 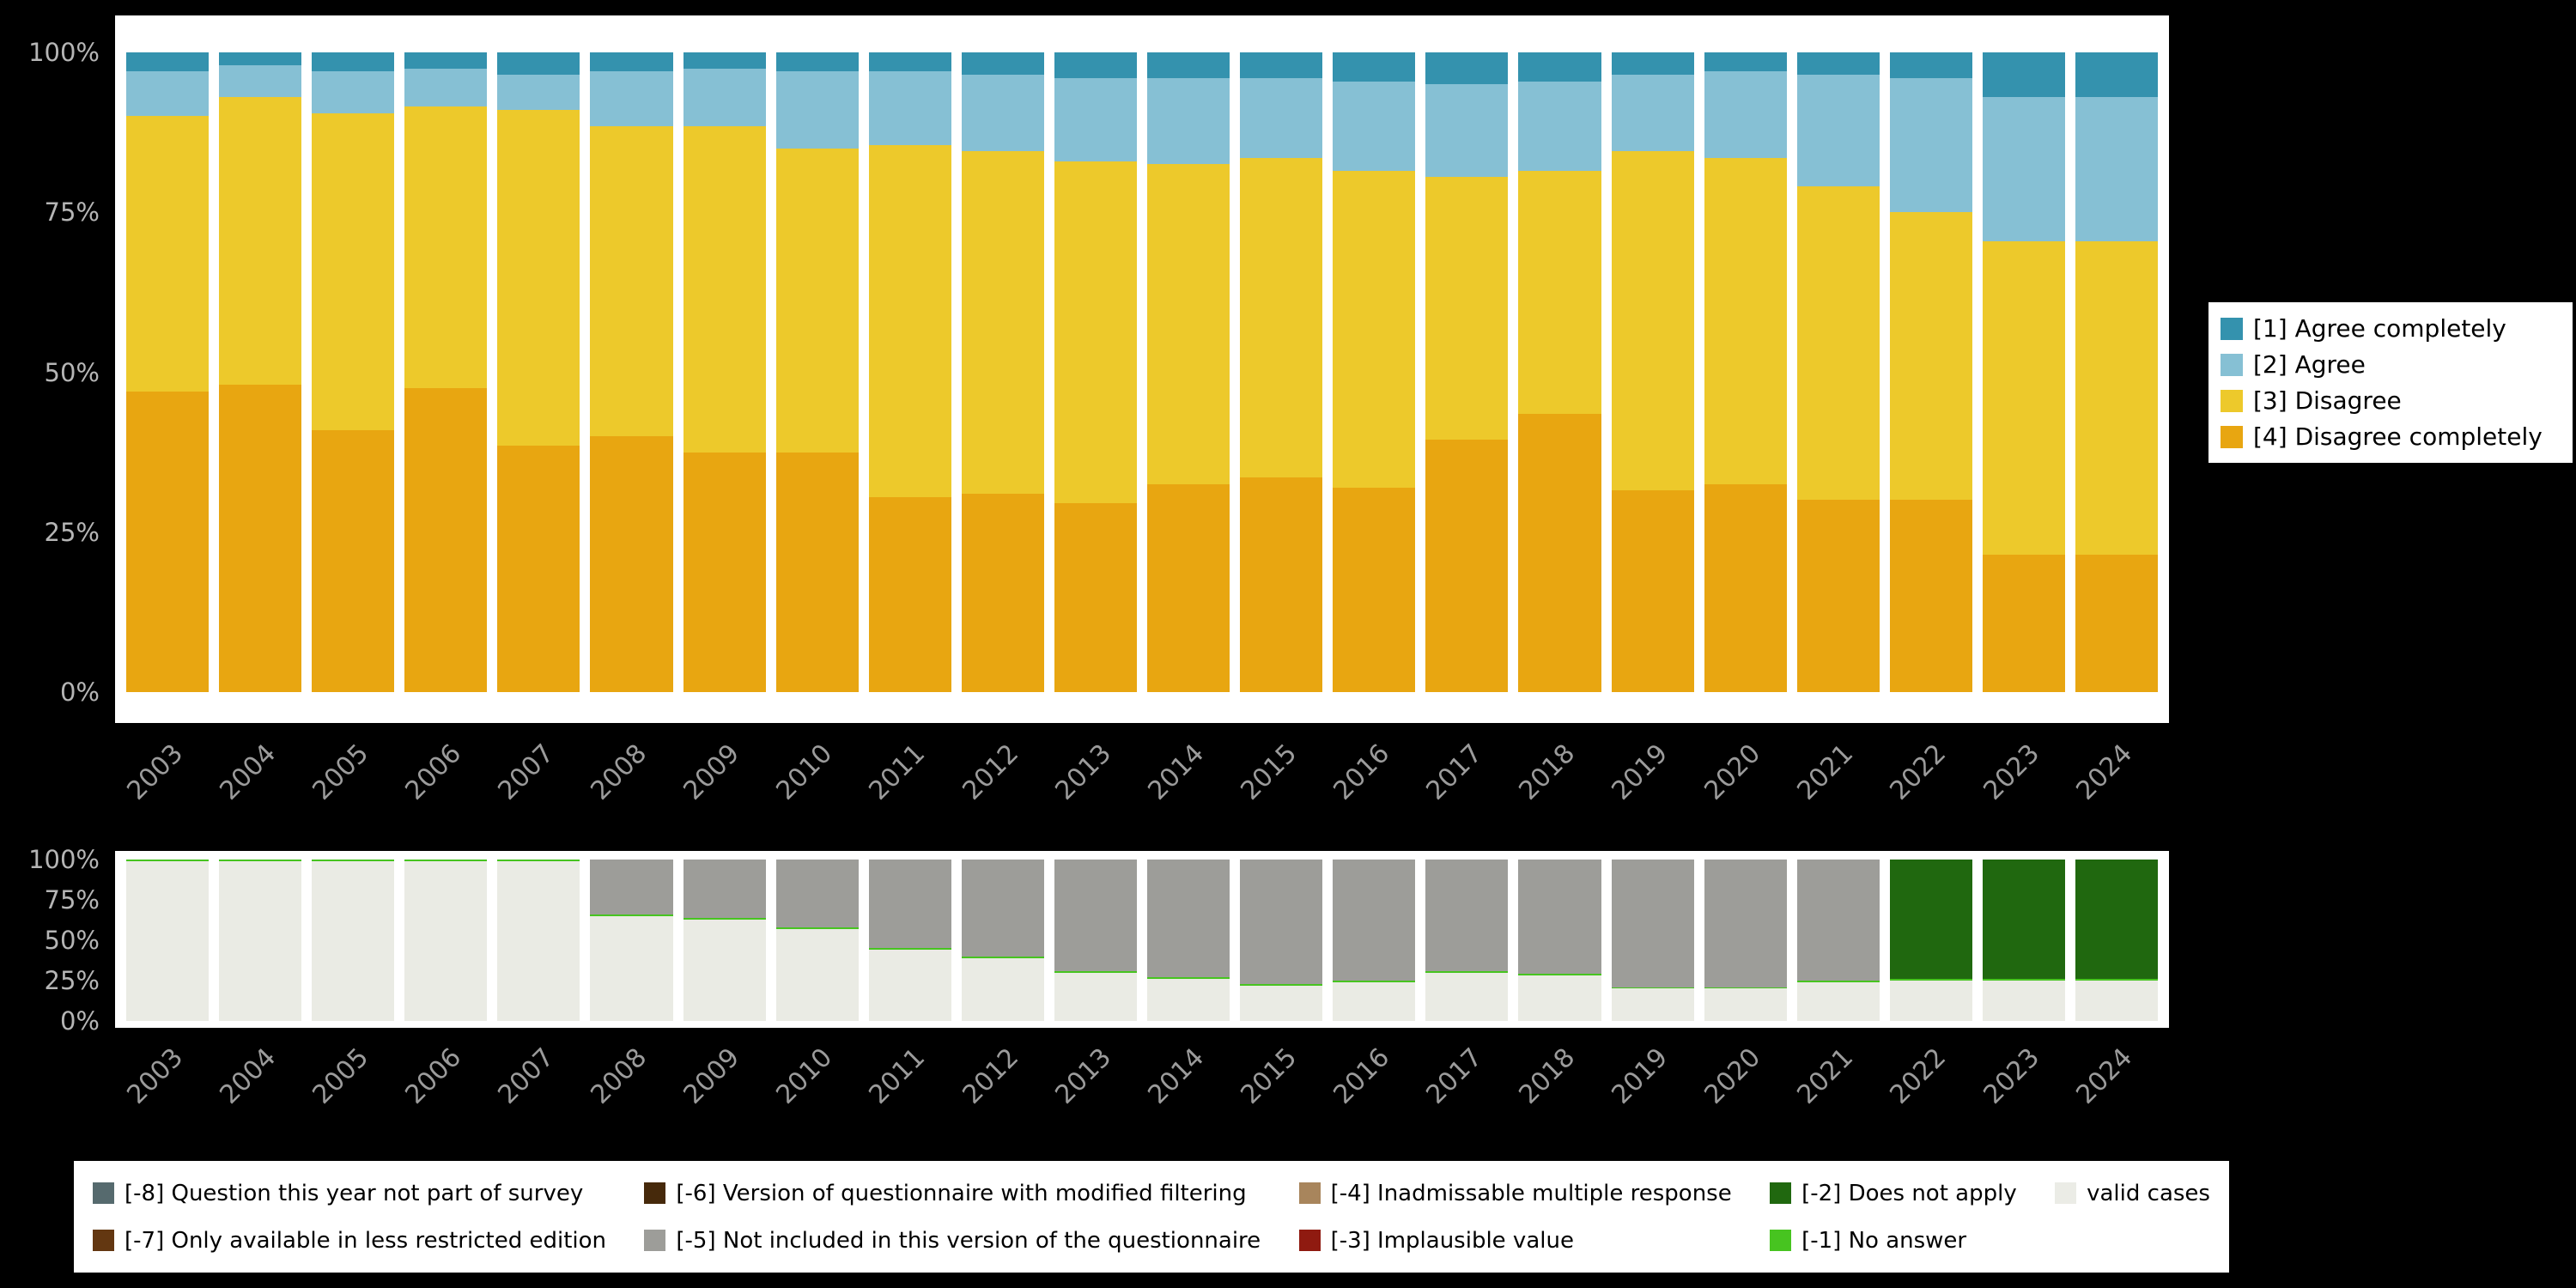 What do you see at coordinates (2117, 169) in the screenshot?
I see `segment-agree` at bounding box center [2117, 169].